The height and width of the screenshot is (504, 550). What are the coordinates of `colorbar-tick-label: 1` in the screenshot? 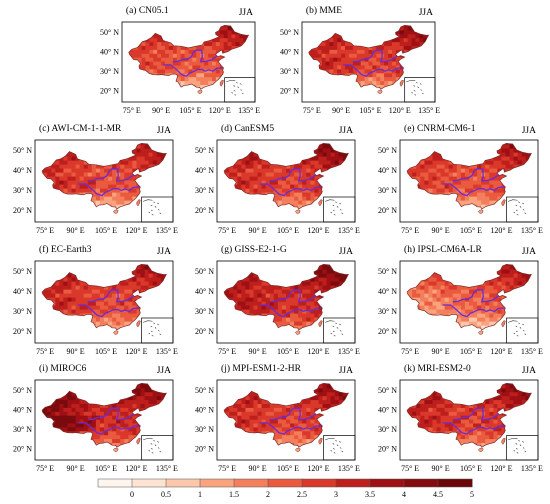 It's located at (200, 494).